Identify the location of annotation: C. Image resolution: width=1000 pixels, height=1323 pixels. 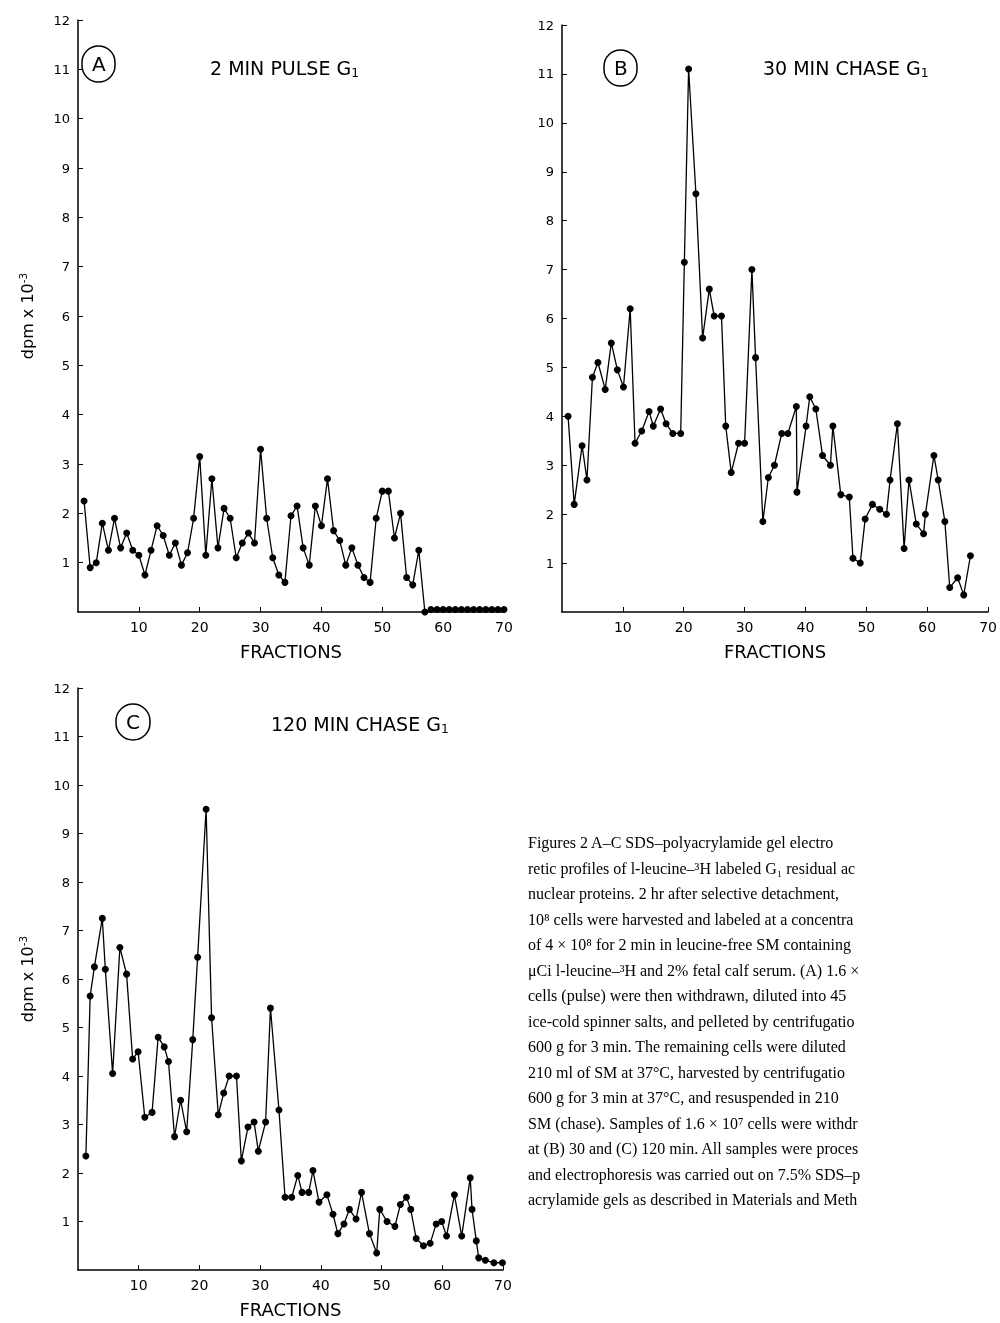
(133, 722).